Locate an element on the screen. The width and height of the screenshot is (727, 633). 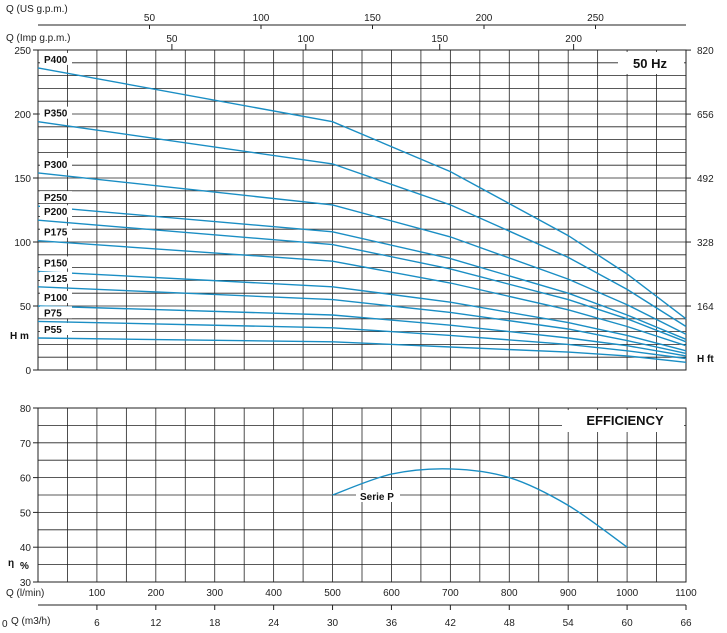
curve-label: P350 is located at coordinates (56, 114).